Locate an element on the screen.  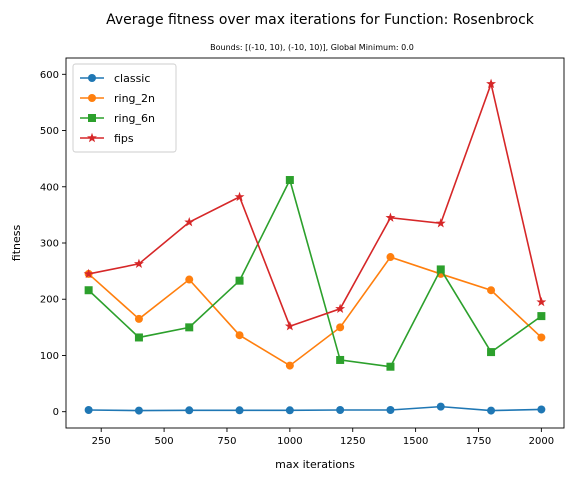
y-tick-label: 600 is located at coordinates (49, 75).